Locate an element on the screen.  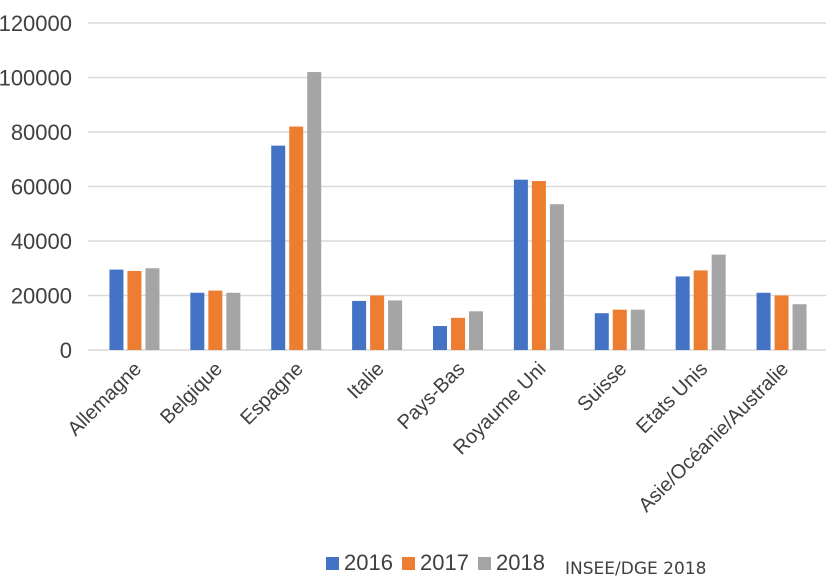
bar-2016-belgique is located at coordinates (197, 321).